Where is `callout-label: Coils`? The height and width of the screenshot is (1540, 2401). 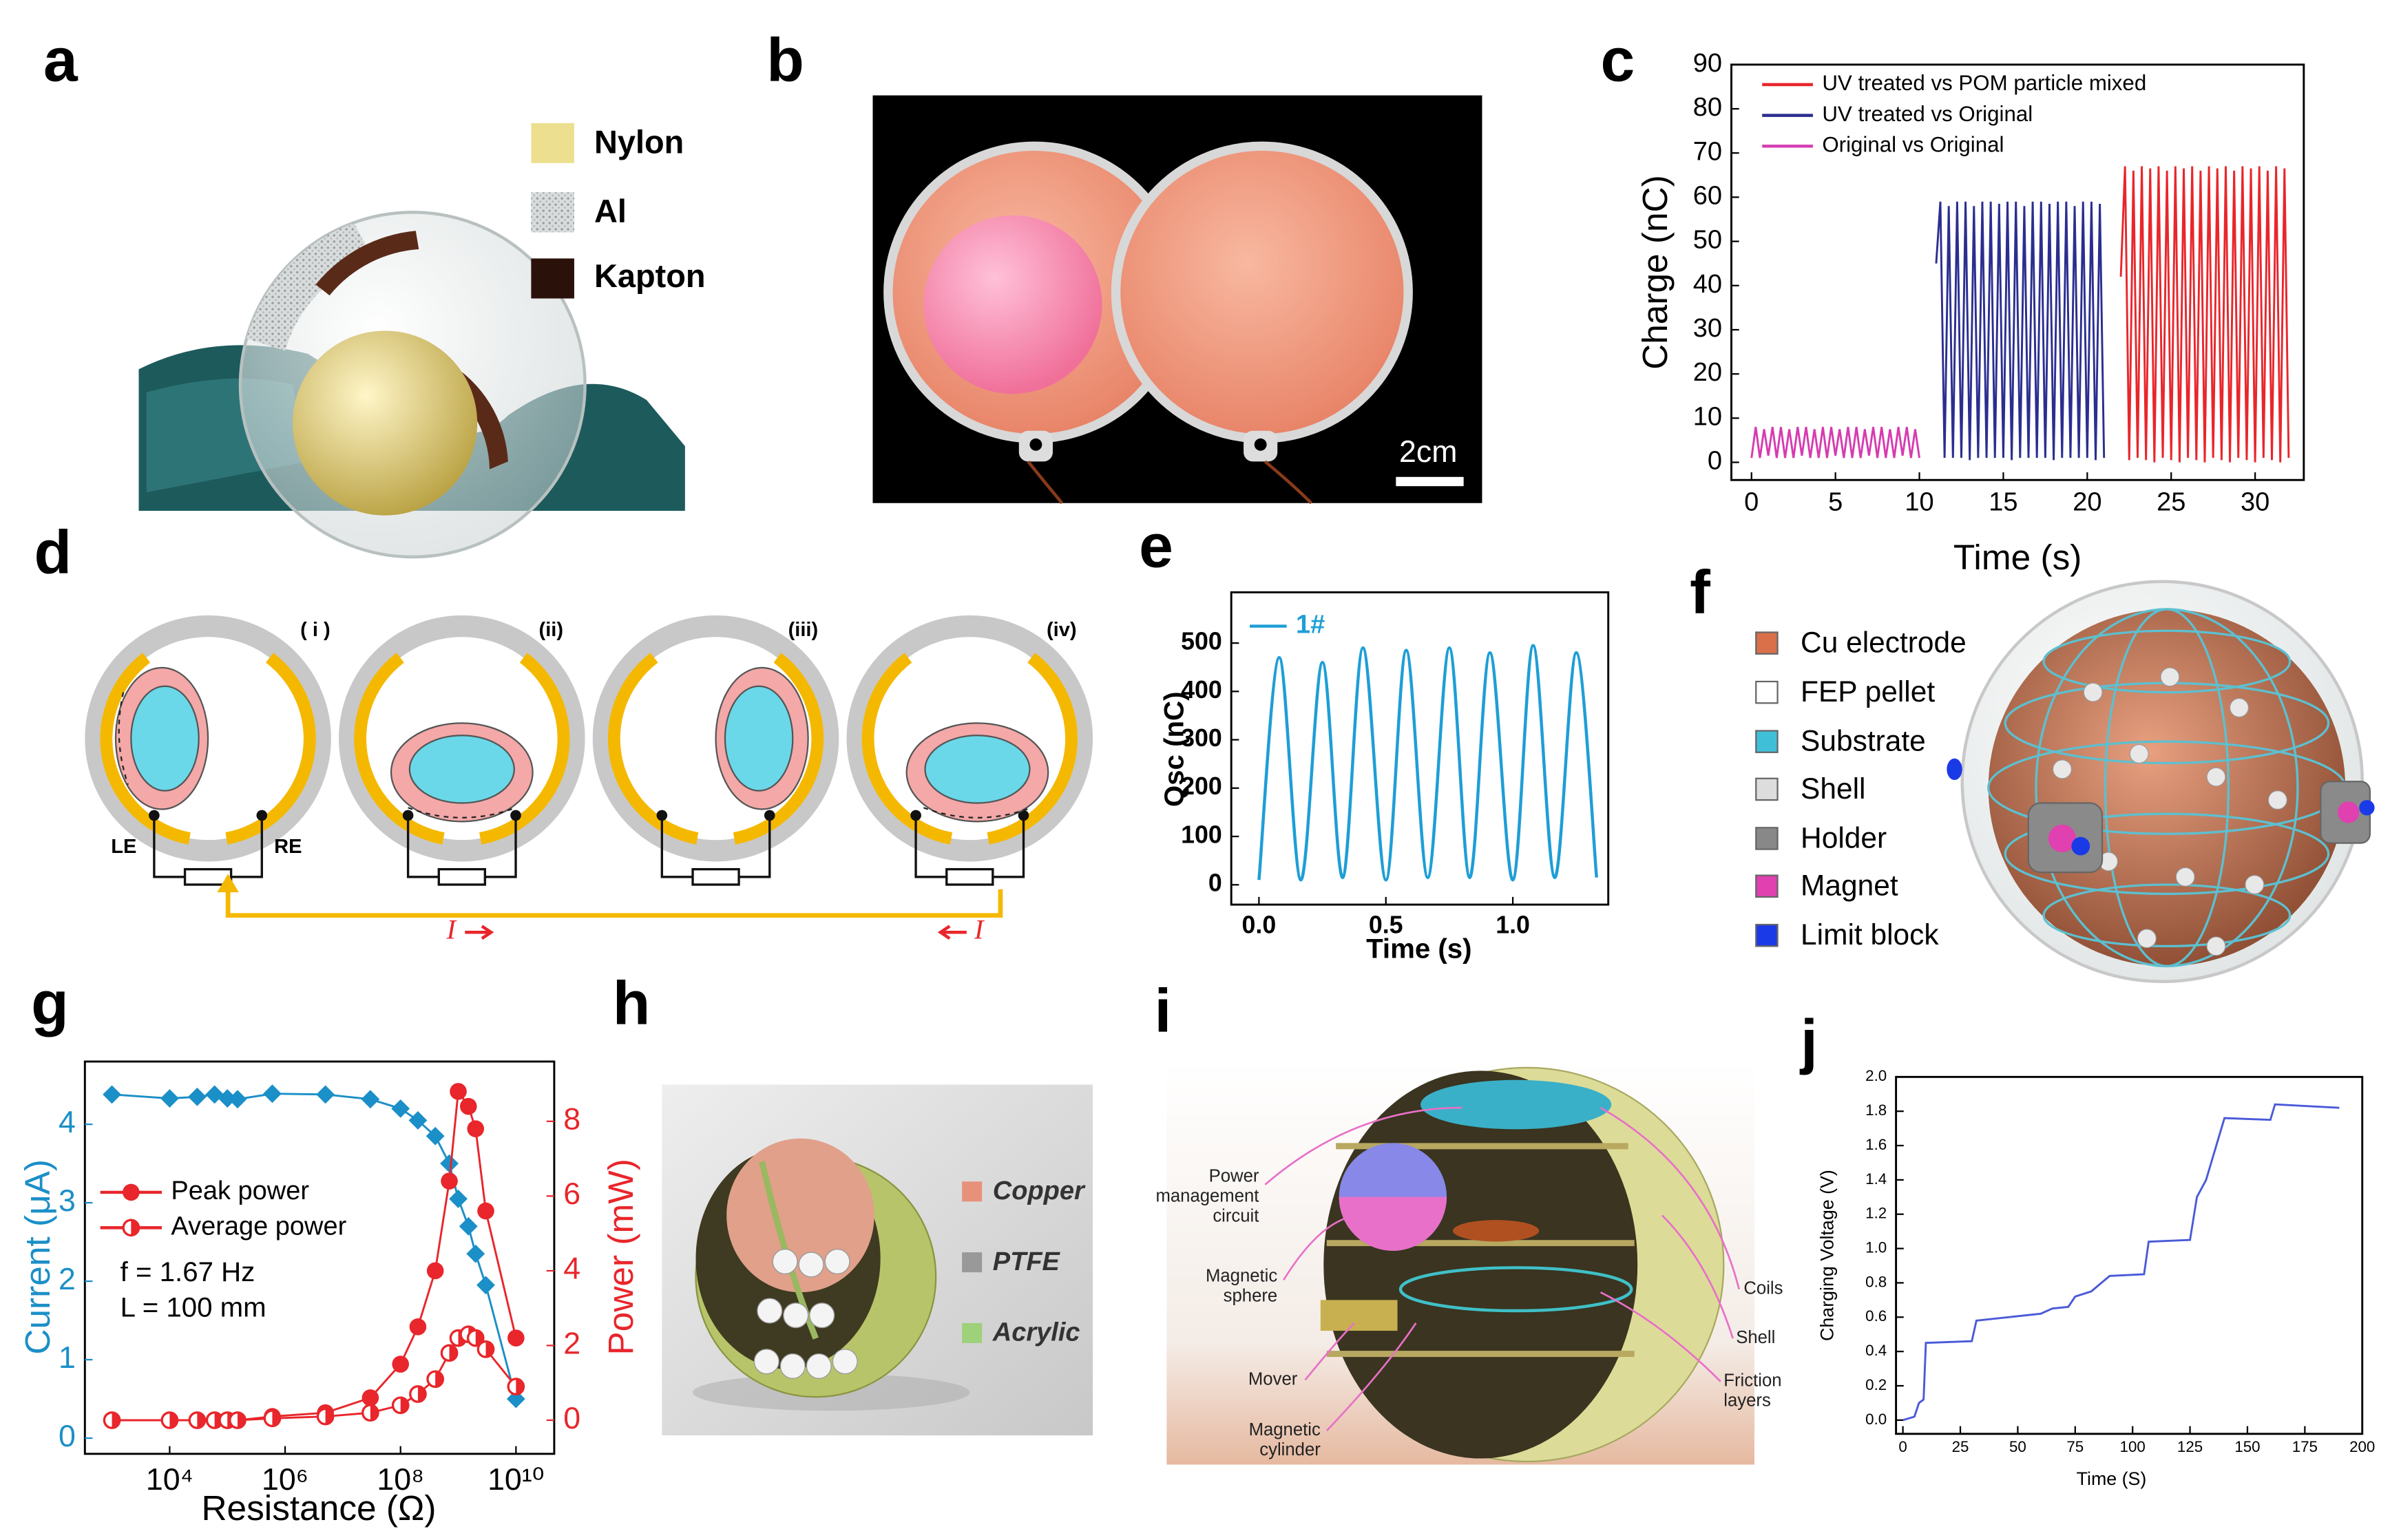
callout-label: Coils is located at coordinates (1763, 1288).